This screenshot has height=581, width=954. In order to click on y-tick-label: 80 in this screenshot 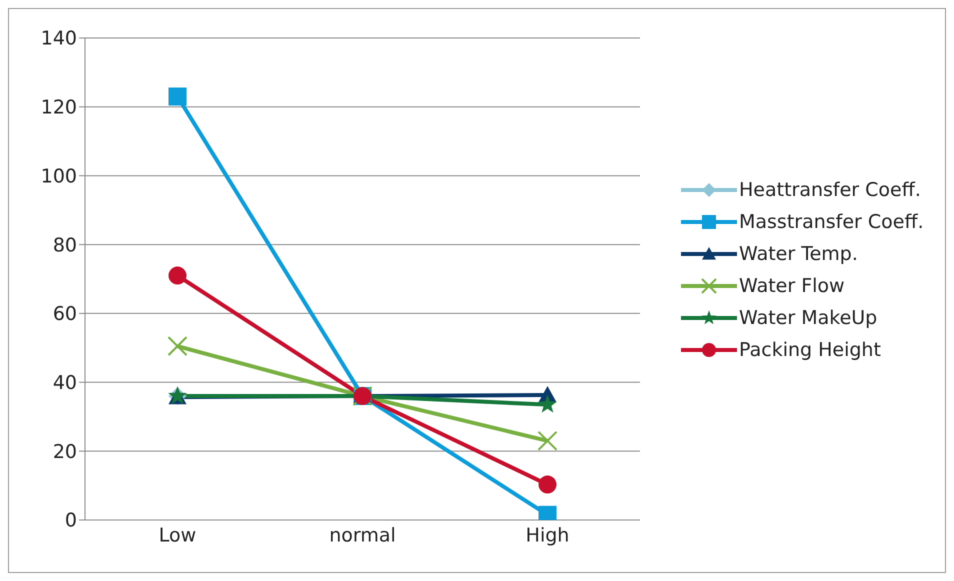, I will do `click(64, 245)`.